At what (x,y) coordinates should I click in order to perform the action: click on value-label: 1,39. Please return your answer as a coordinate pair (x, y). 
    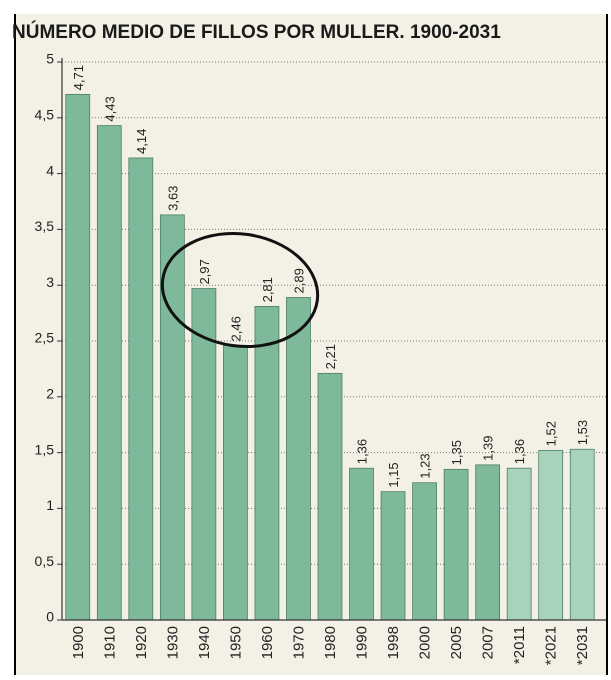
    Looking at the image, I should click on (488, 448).